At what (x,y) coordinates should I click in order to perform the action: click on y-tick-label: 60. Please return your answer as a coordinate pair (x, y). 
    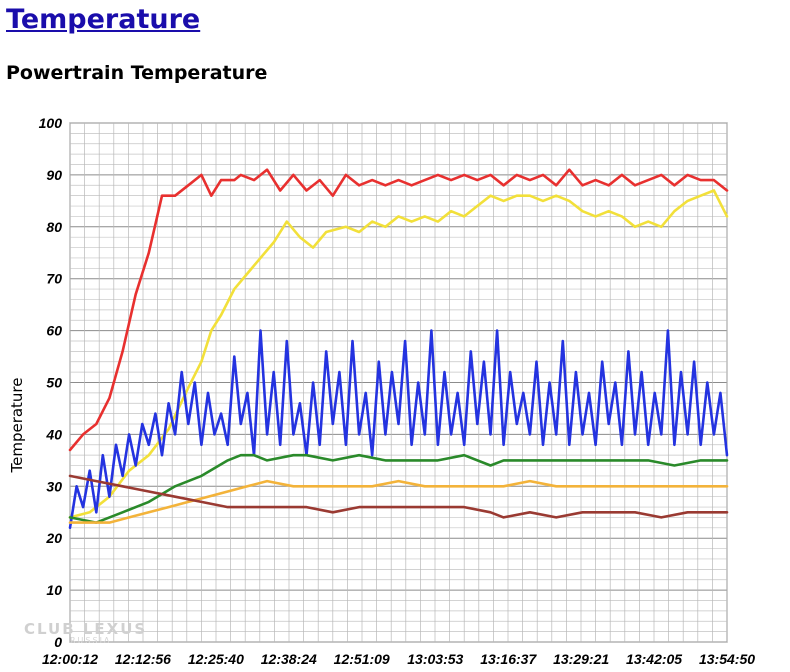
    Looking at the image, I should click on (54, 331).